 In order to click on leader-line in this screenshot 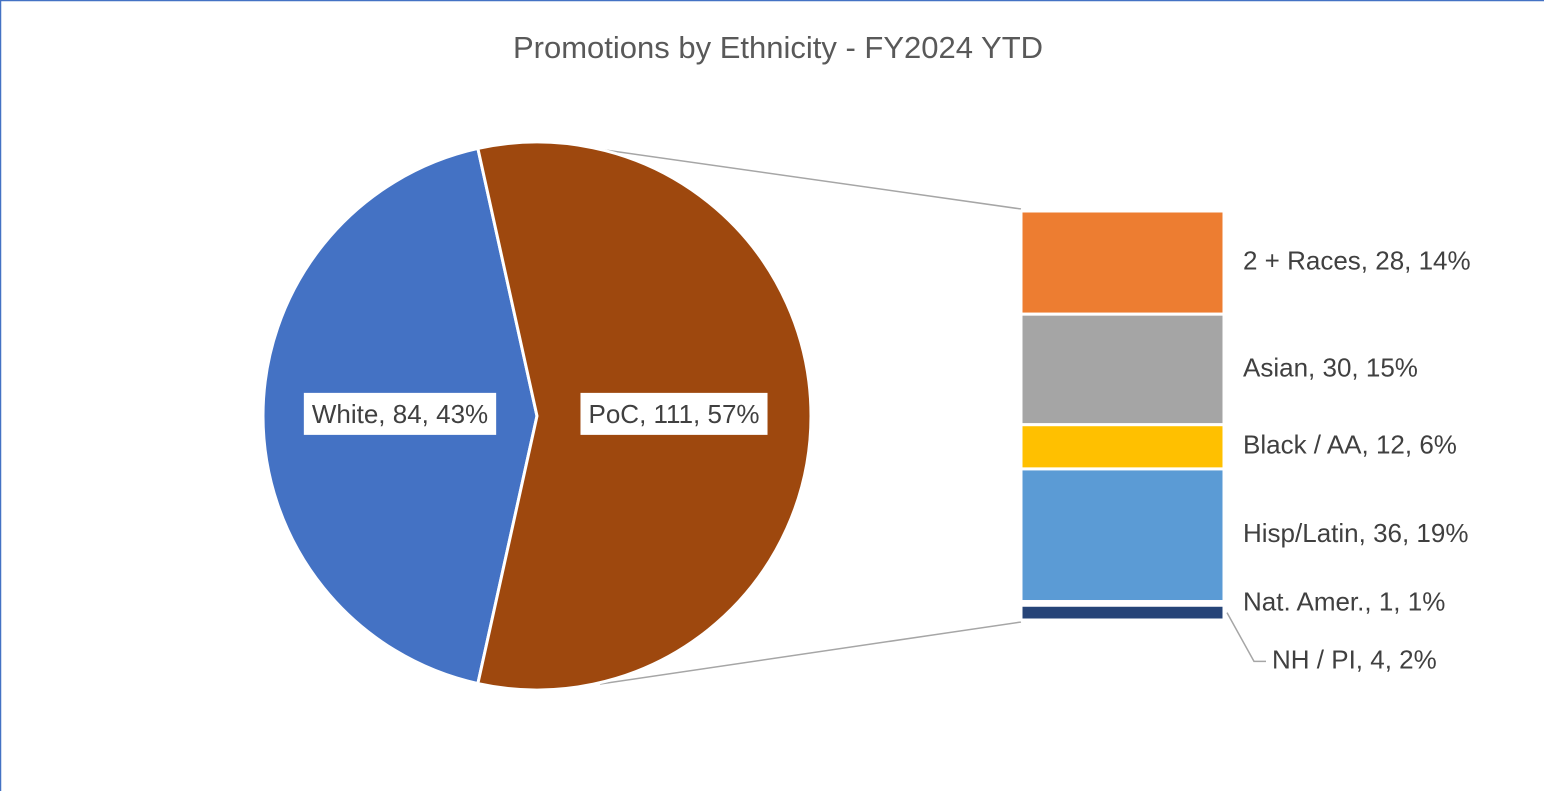, I will do `click(1246, 637)`.